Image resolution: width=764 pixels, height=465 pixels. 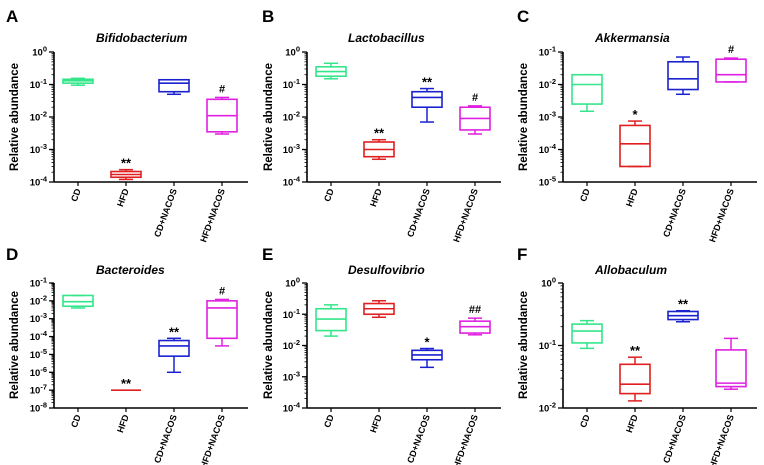 I want to click on y-tick-label: 10⁻⁷, so click(x=38, y=390).